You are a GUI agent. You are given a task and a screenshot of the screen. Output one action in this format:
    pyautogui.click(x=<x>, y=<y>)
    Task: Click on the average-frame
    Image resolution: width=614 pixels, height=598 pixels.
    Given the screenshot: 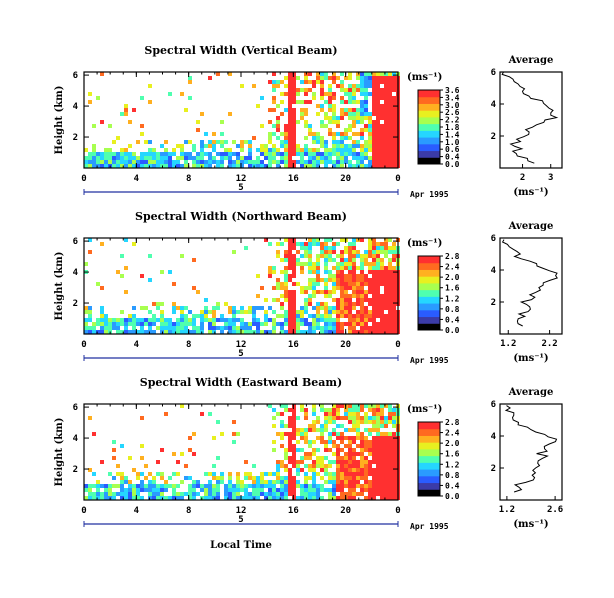 What is the action you would take?
    pyautogui.click(x=531, y=120)
    